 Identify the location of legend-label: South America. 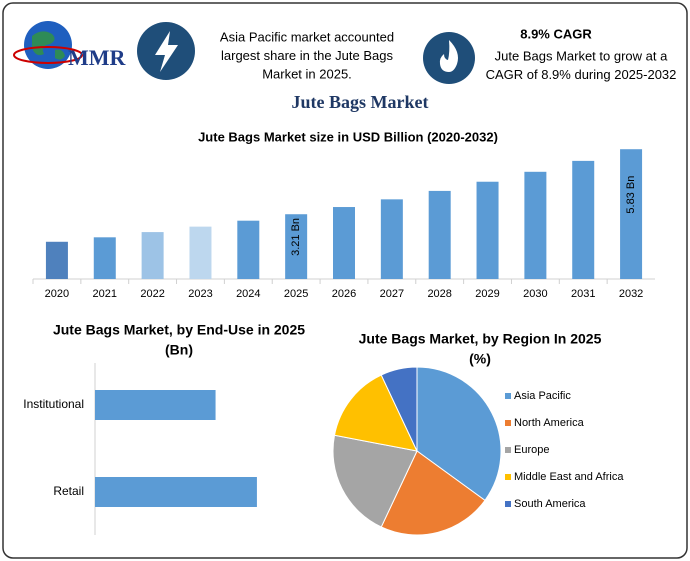
(550, 504).